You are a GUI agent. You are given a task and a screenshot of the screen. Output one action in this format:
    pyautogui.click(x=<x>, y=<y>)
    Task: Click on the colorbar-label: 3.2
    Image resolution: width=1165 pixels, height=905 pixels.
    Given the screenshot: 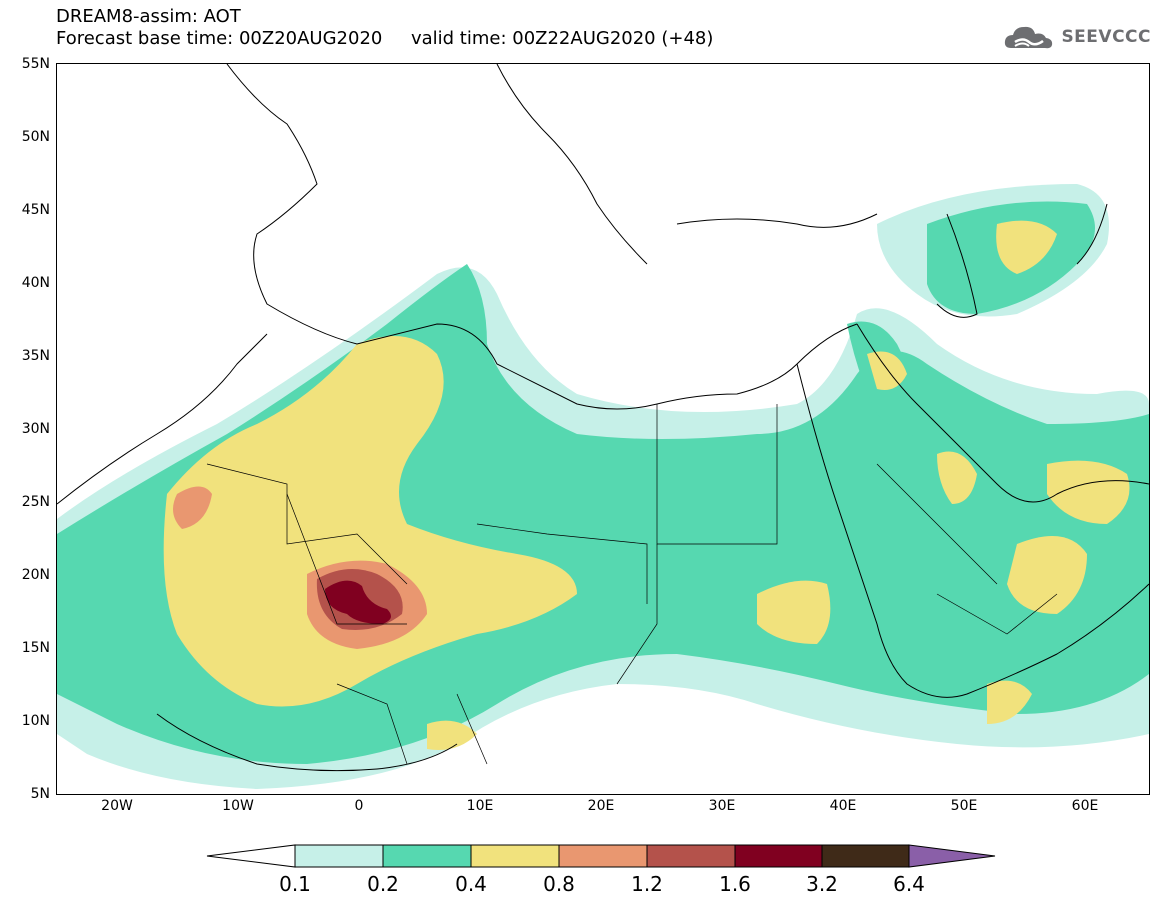 What is the action you would take?
    pyautogui.click(x=822, y=884)
    